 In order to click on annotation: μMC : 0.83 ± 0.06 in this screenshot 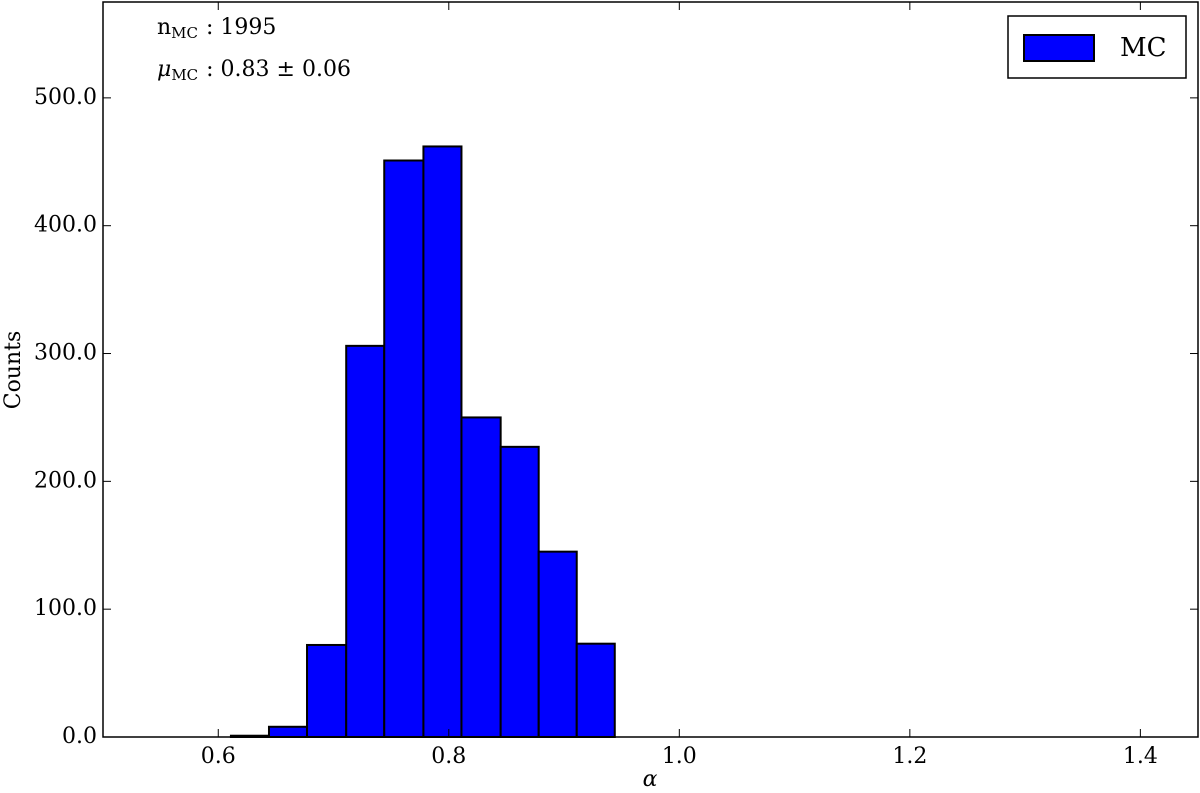, I will do `click(254, 70)`.